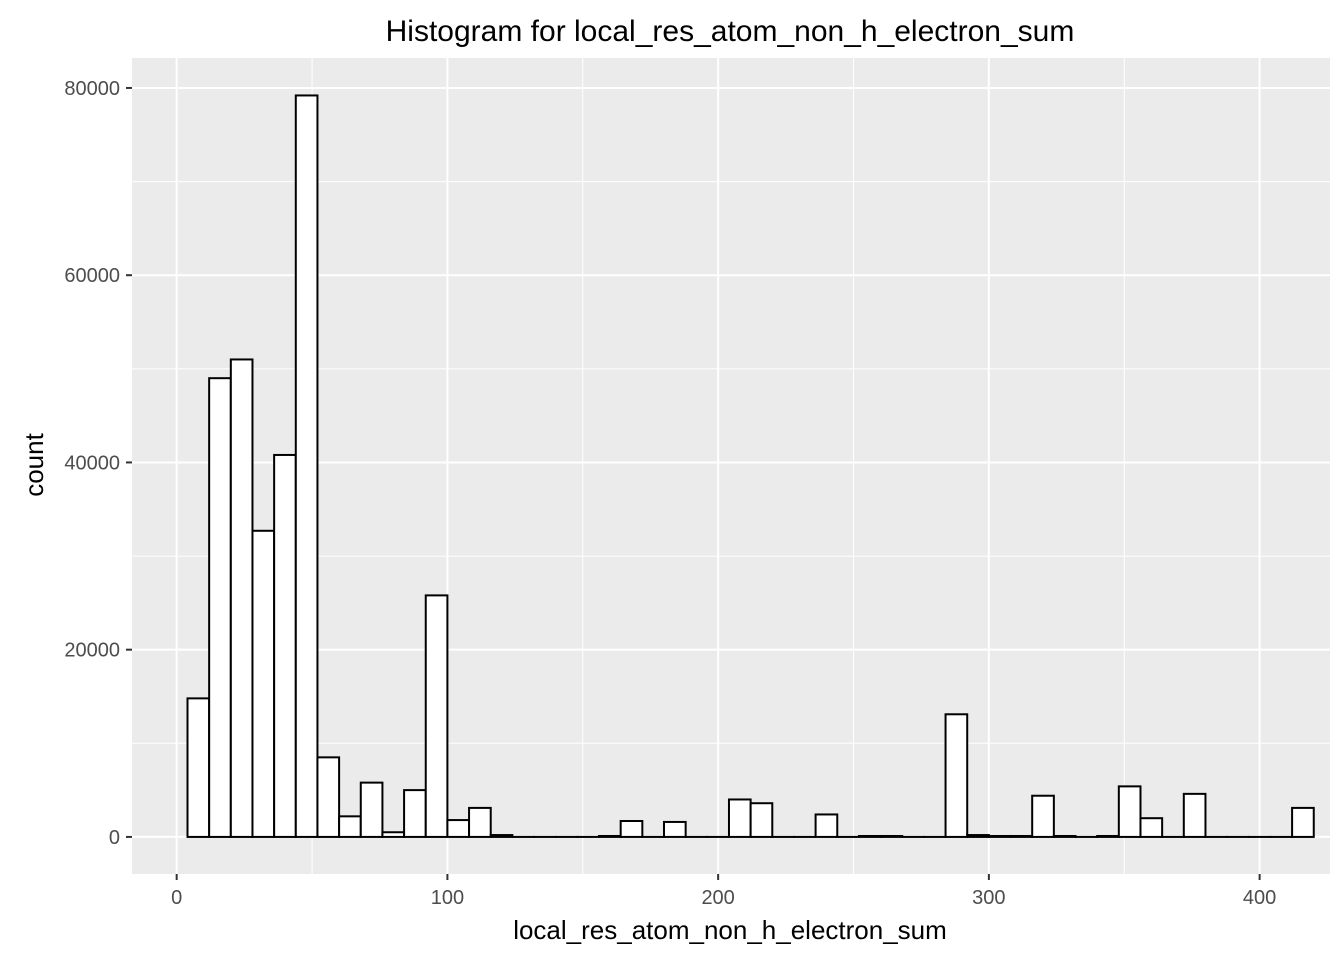 The image size is (1344, 960). Describe the element at coordinates (730, 930) in the screenshot. I see `x-axis-title: local_res_atom_non_h_electron_sum` at that location.